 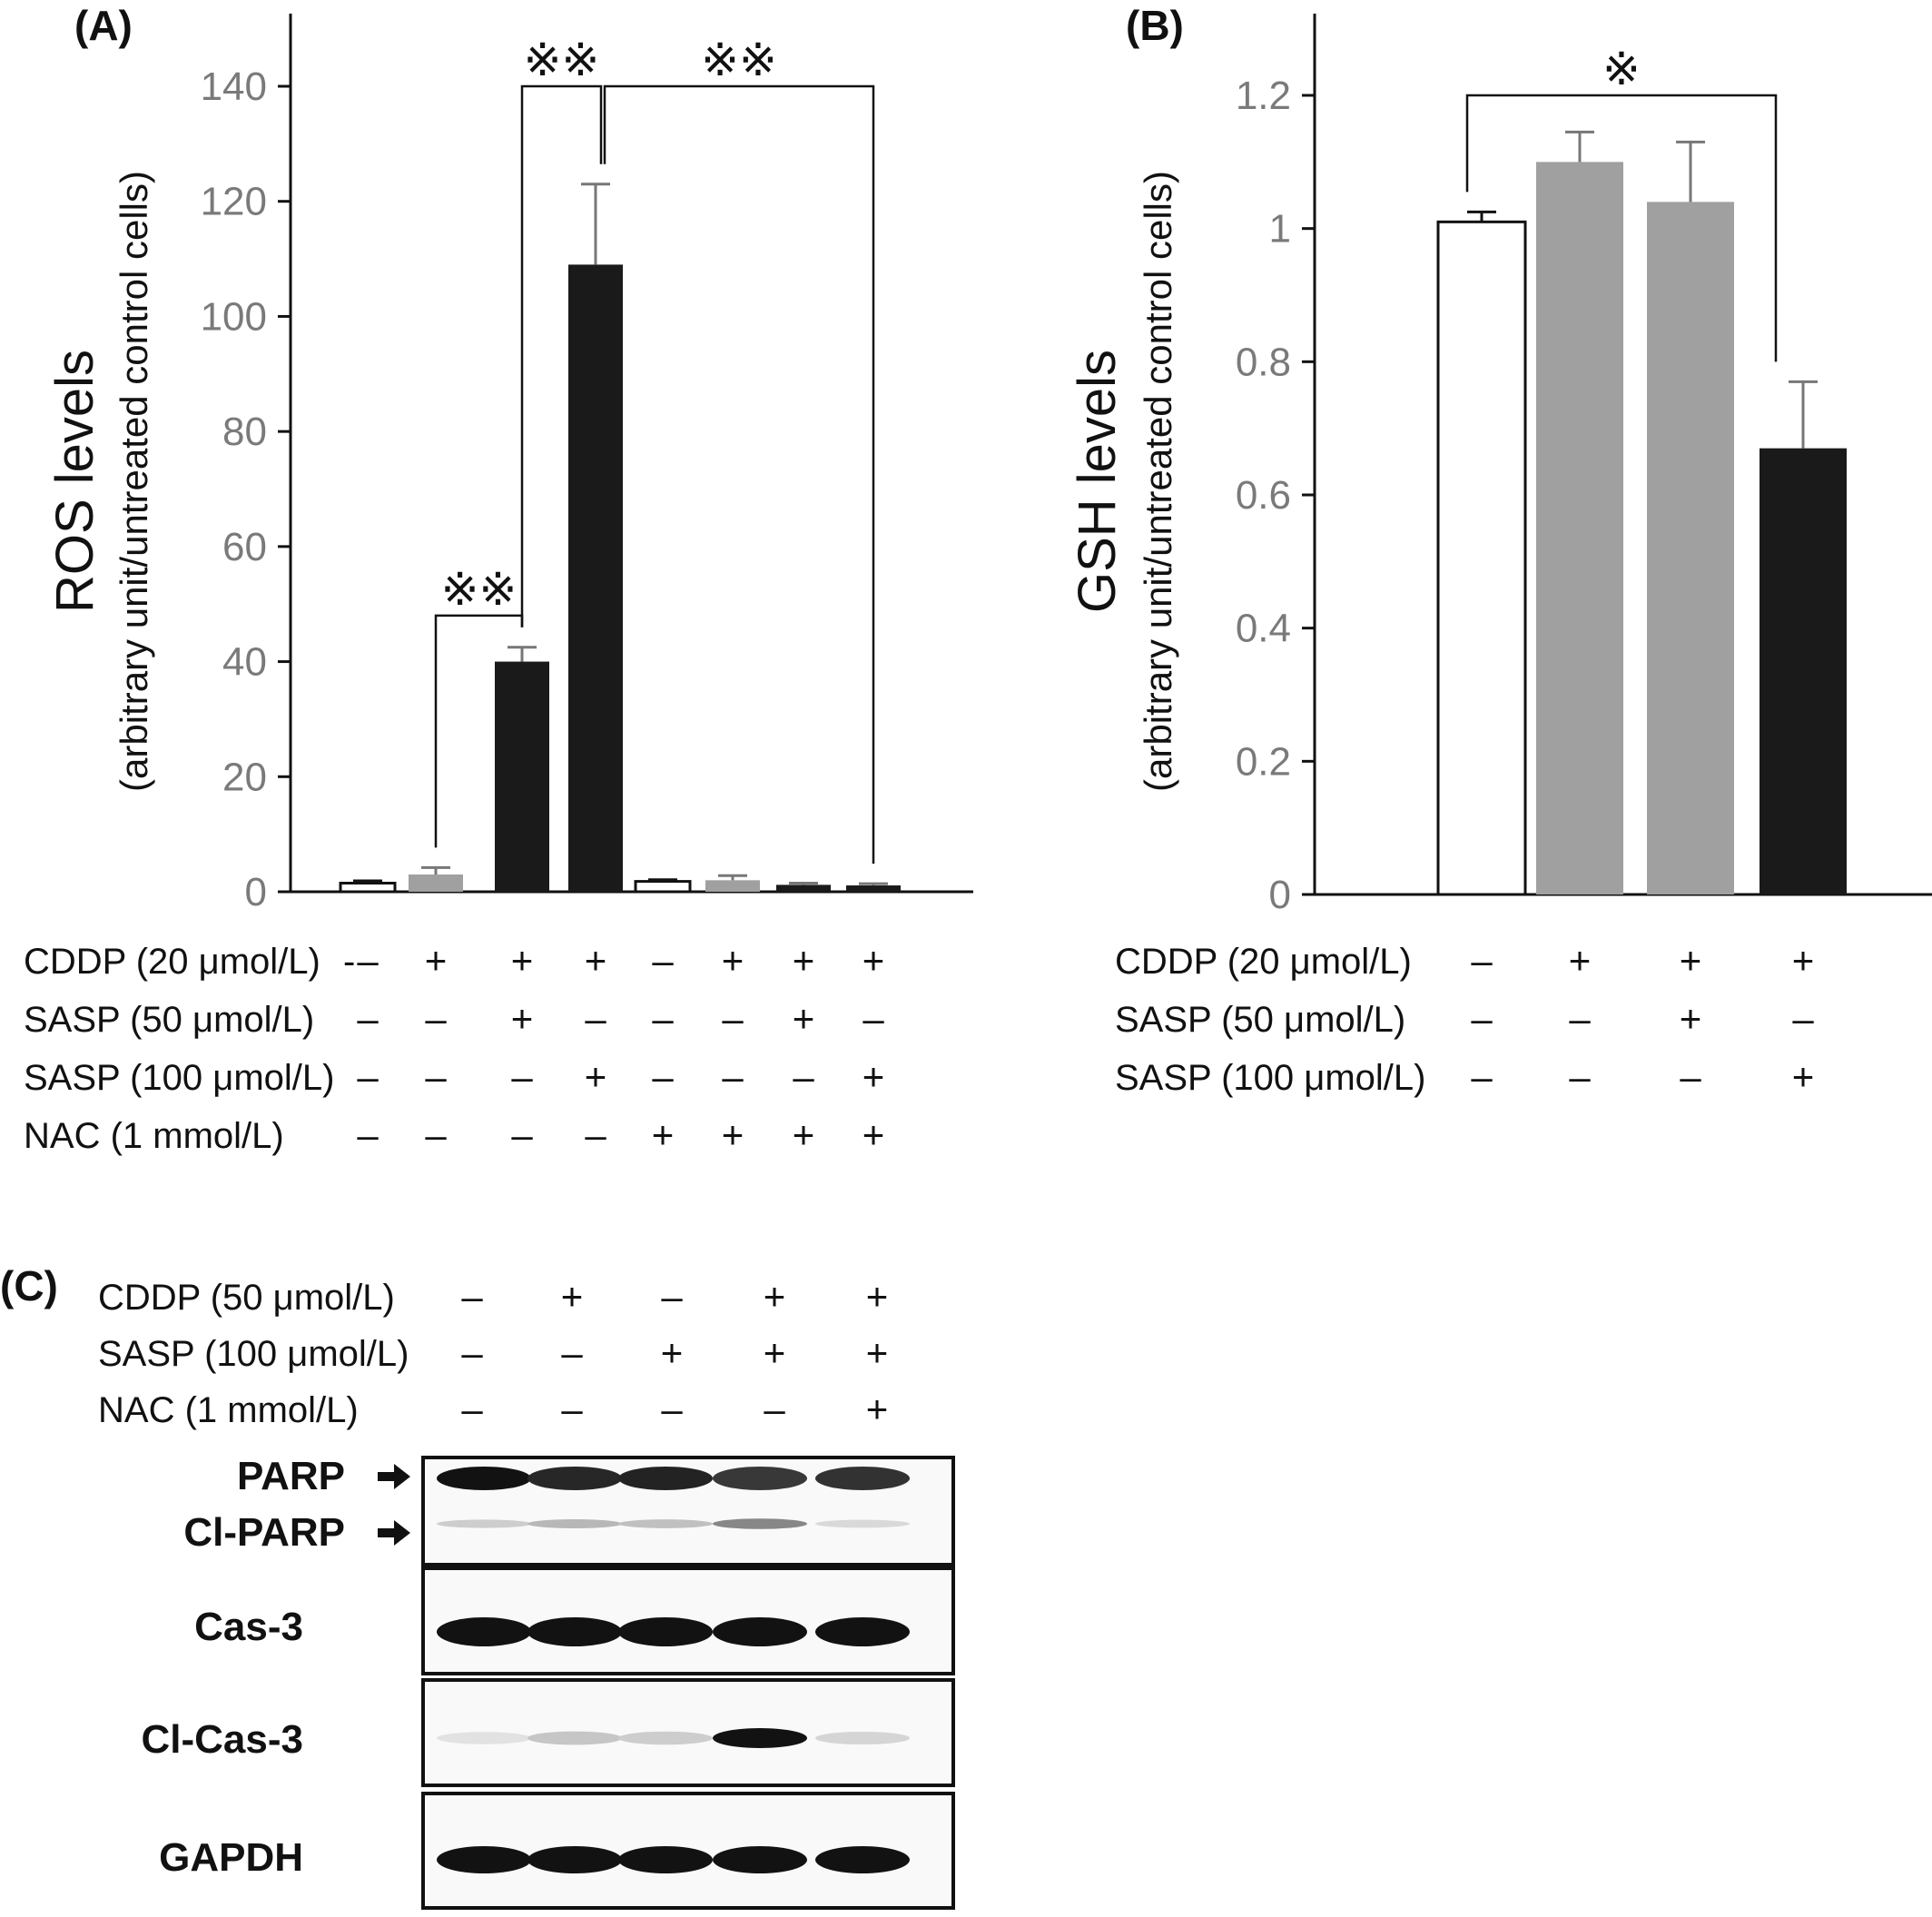 What do you see at coordinates (1280, 229) in the screenshot?
I see `y-tick-label: 1` at bounding box center [1280, 229].